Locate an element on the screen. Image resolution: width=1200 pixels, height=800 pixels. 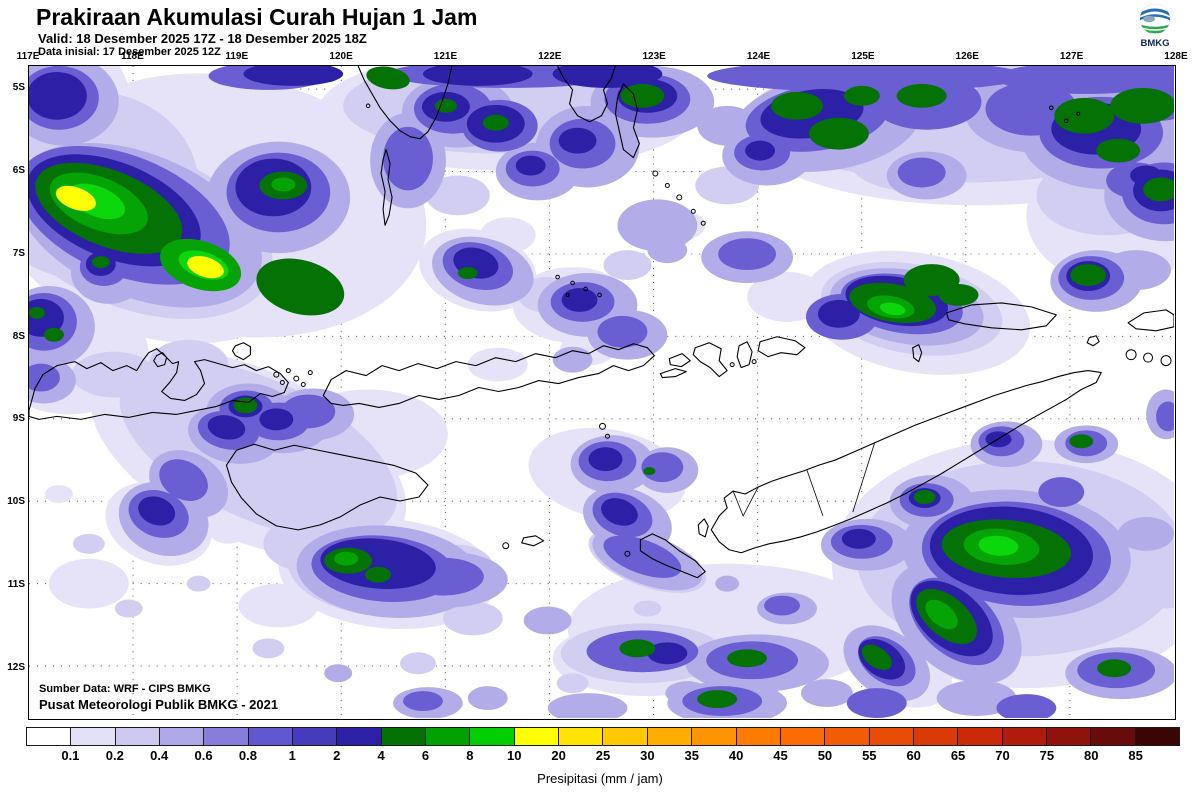
initial-data-label: Data inisial: 17 Desember 2025 12Z is located at coordinates (129, 52).